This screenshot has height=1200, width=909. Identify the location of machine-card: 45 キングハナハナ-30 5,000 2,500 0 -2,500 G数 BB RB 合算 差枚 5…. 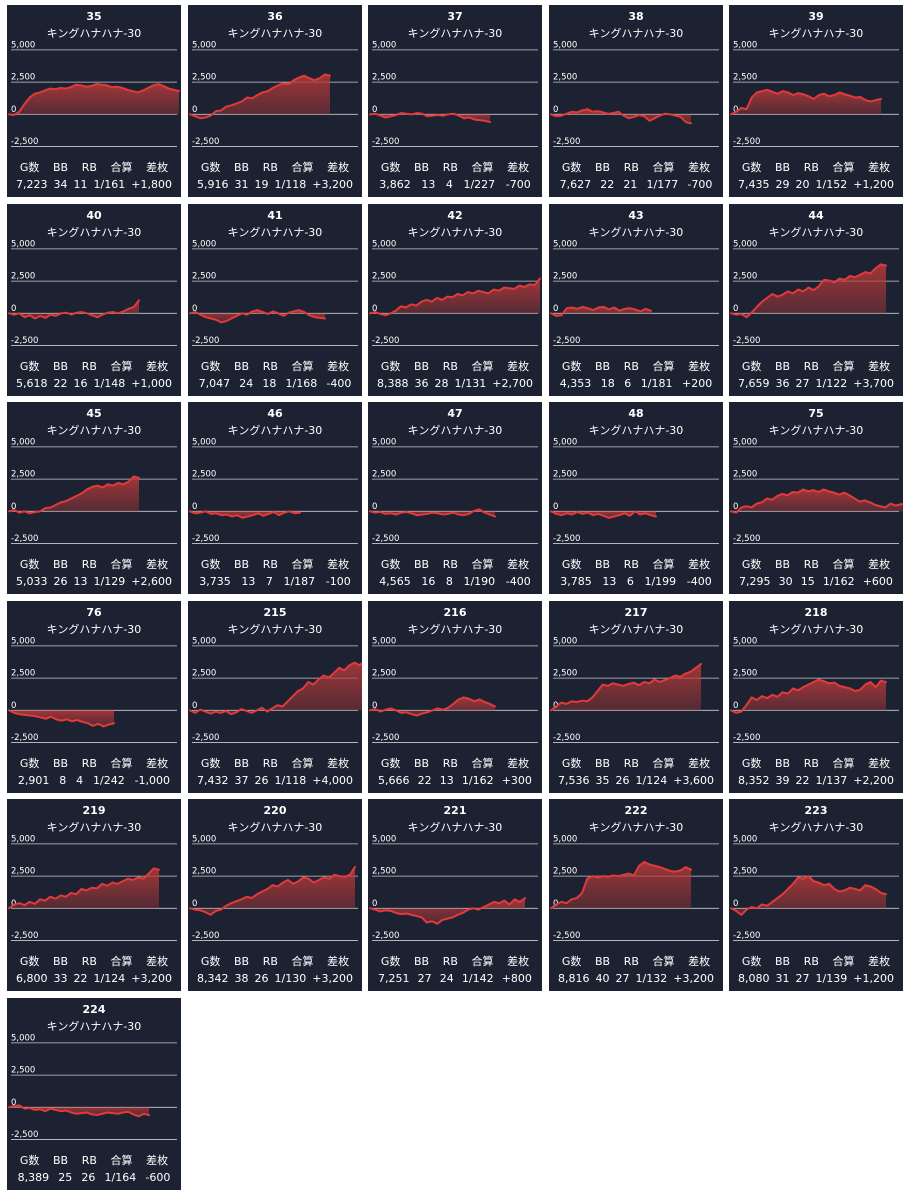
(94, 498).